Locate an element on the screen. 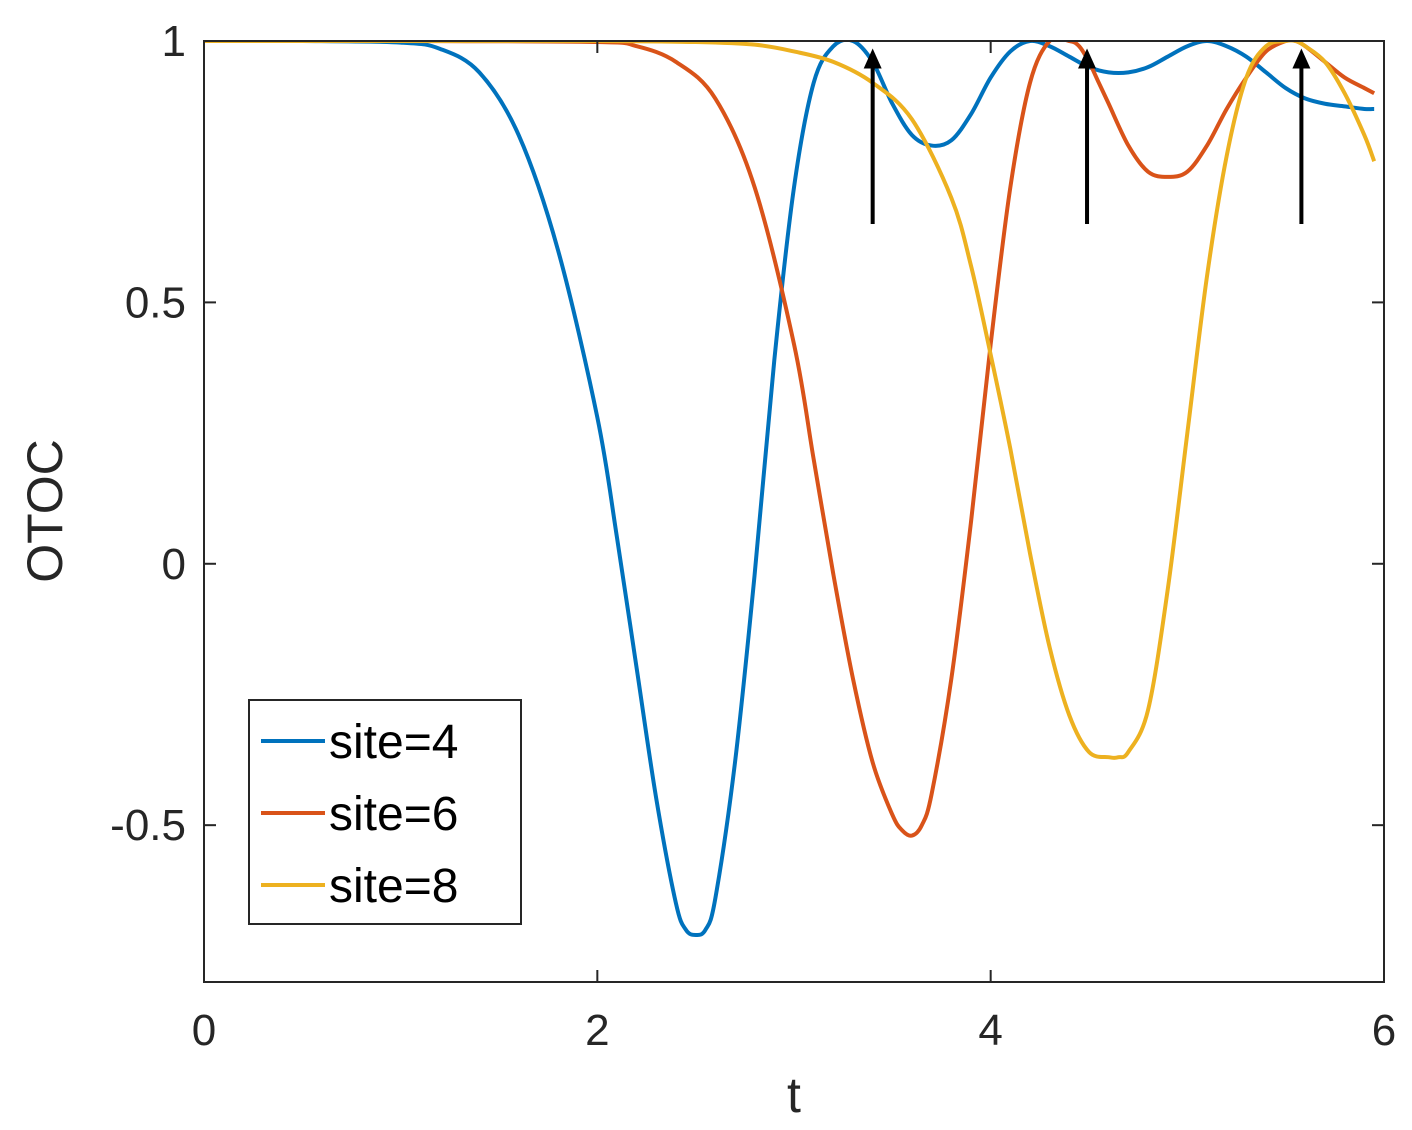  y-tick-label: 1 is located at coordinates (174, 41).